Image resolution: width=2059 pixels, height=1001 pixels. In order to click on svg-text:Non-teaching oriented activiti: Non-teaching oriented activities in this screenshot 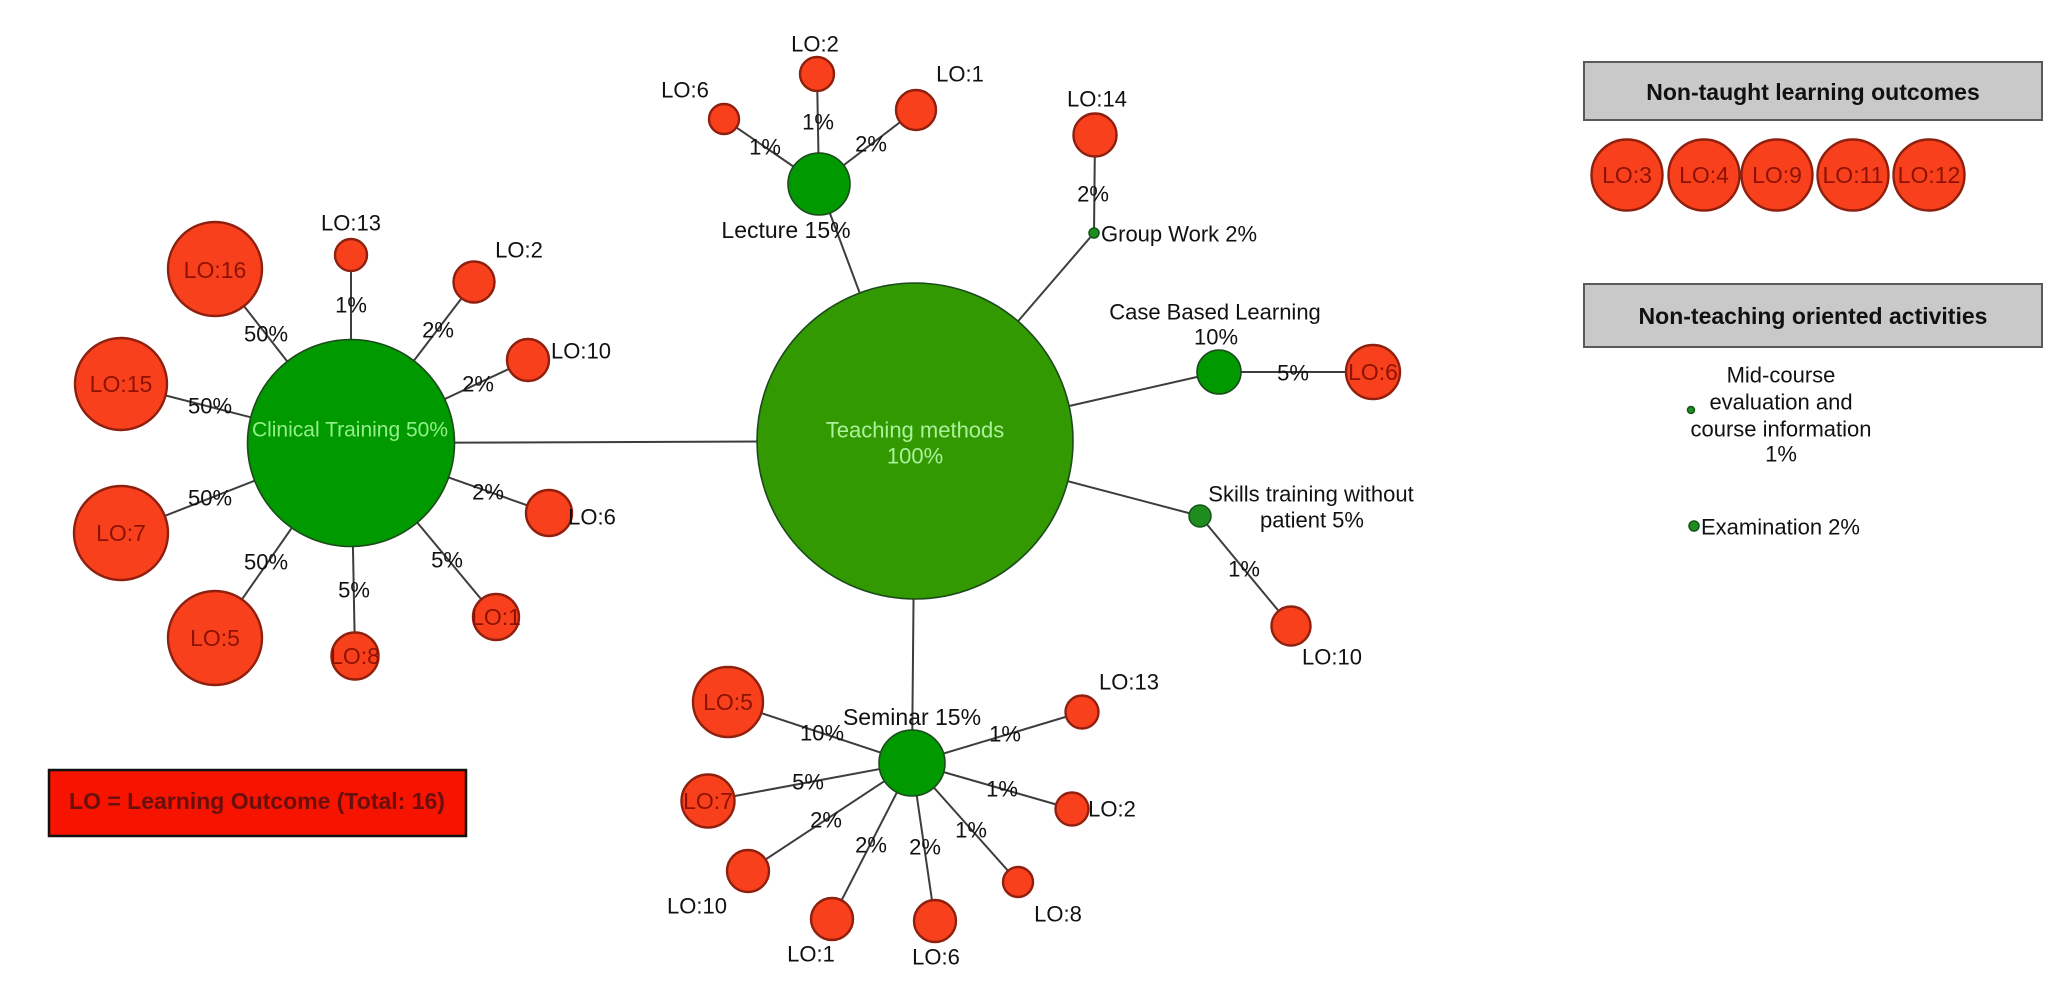, I will do `click(1813, 316)`.